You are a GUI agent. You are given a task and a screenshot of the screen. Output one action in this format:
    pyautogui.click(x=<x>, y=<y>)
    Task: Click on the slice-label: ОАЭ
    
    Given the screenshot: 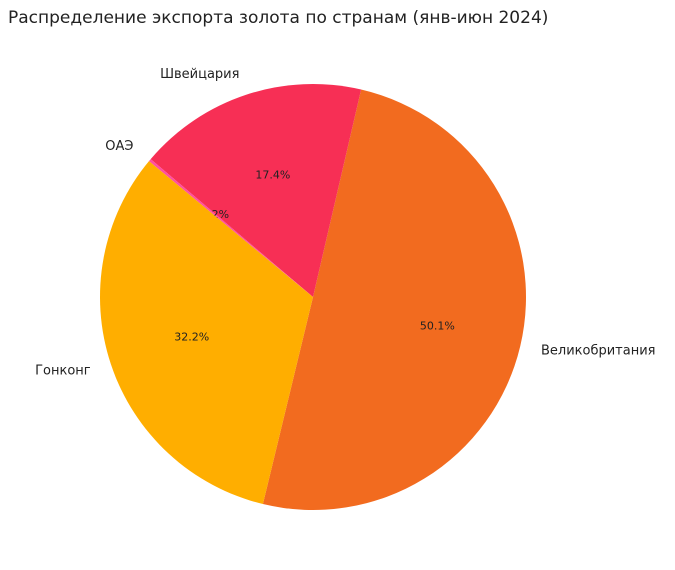 What is the action you would take?
    pyautogui.click(x=119, y=146)
    